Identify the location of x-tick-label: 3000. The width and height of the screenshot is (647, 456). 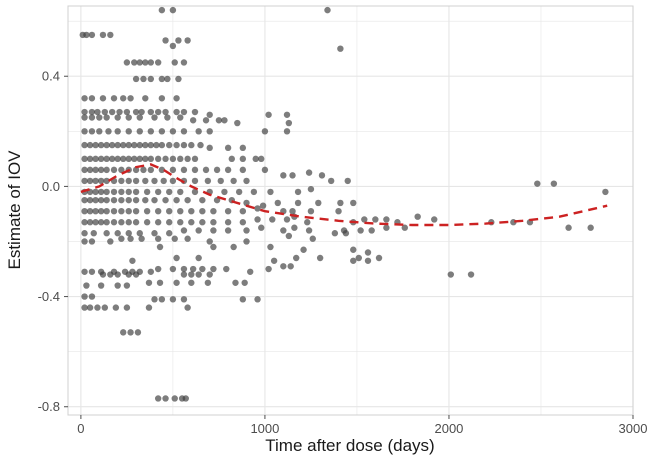
(633, 428).